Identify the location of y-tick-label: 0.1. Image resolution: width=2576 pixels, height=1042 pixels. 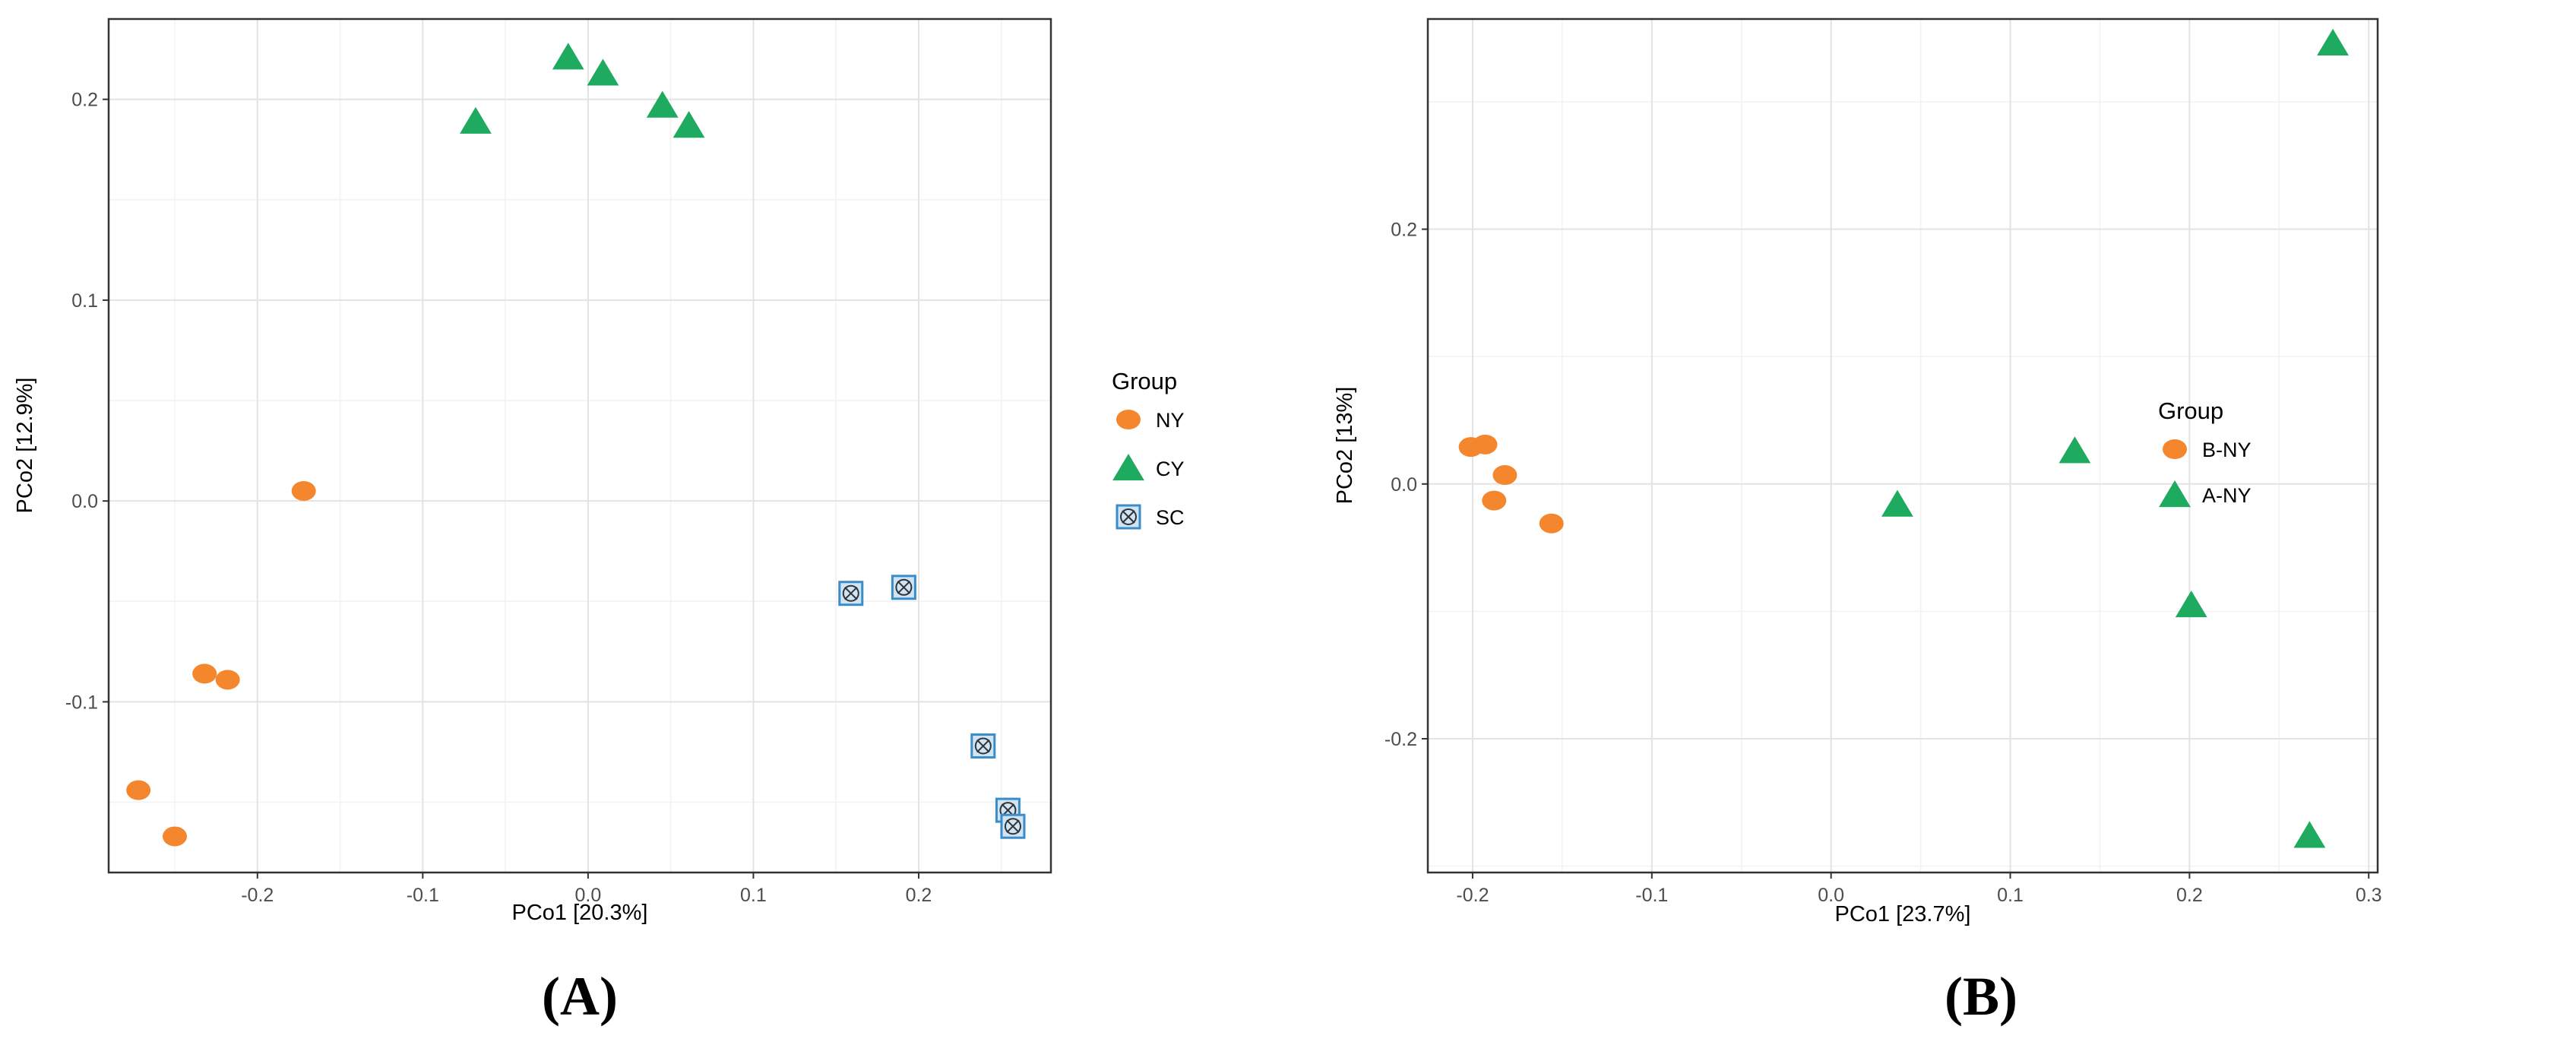
(84, 301).